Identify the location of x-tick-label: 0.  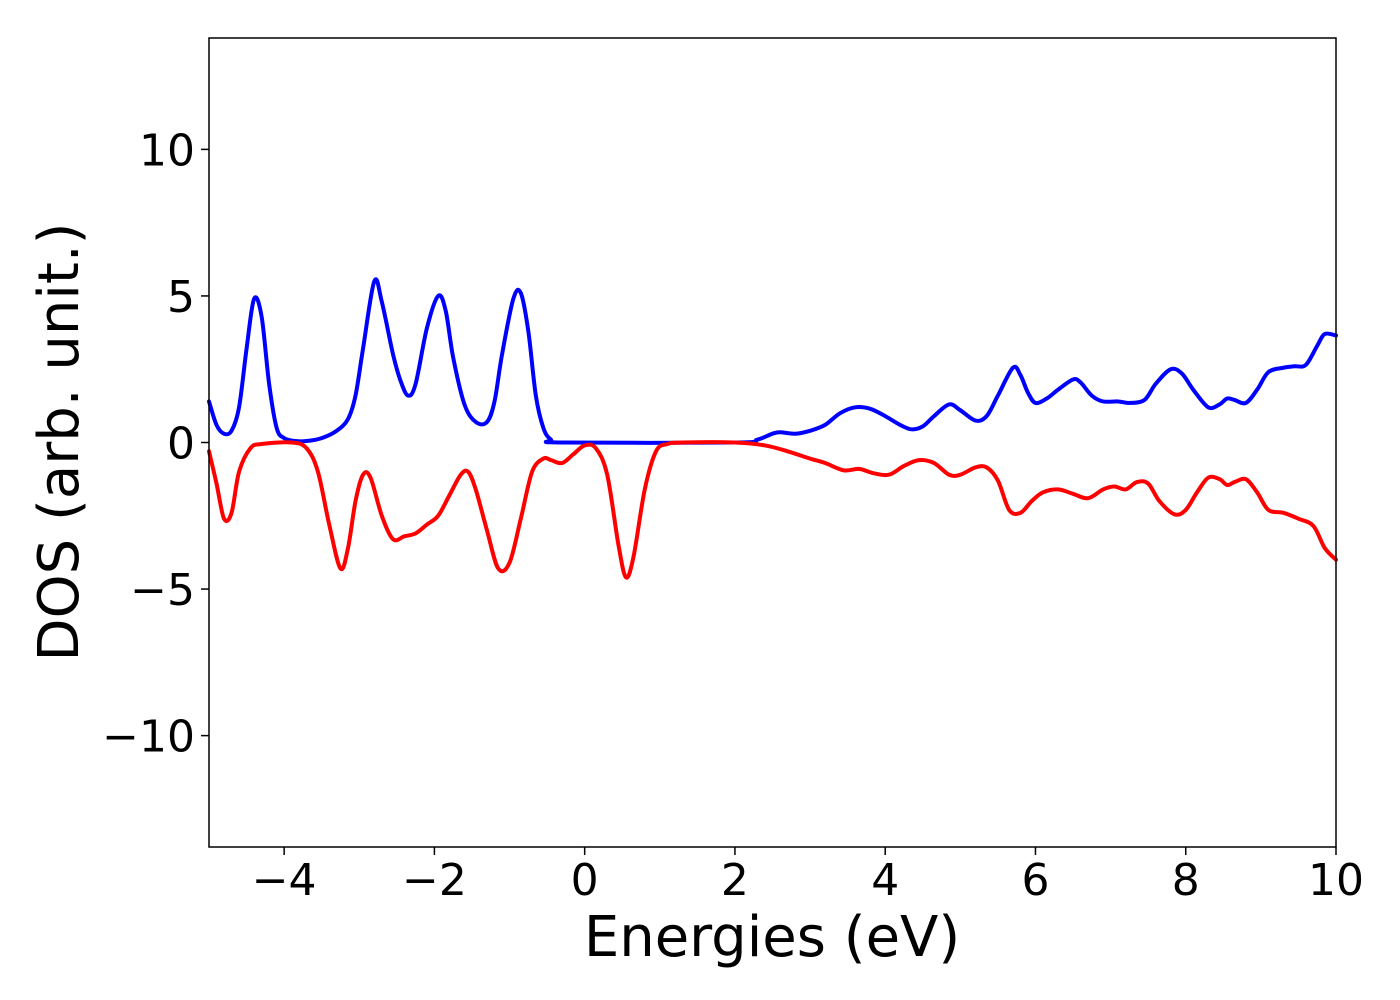
(585, 880).